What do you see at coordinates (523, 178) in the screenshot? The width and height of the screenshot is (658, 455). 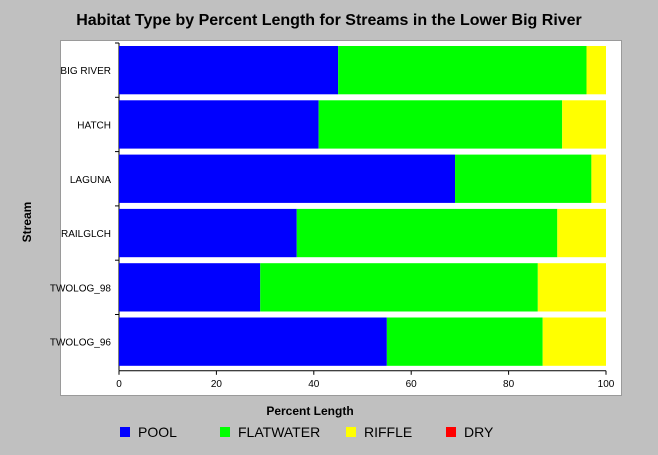 I see `bar-flatwater-laguna` at bounding box center [523, 178].